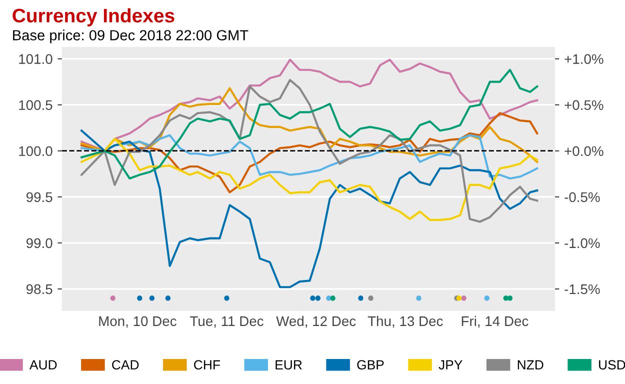  What do you see at coordinates (584, 59) in the screenshot?
I see `y2-tick-label: +1.0%` at bounding box center [584, 59].